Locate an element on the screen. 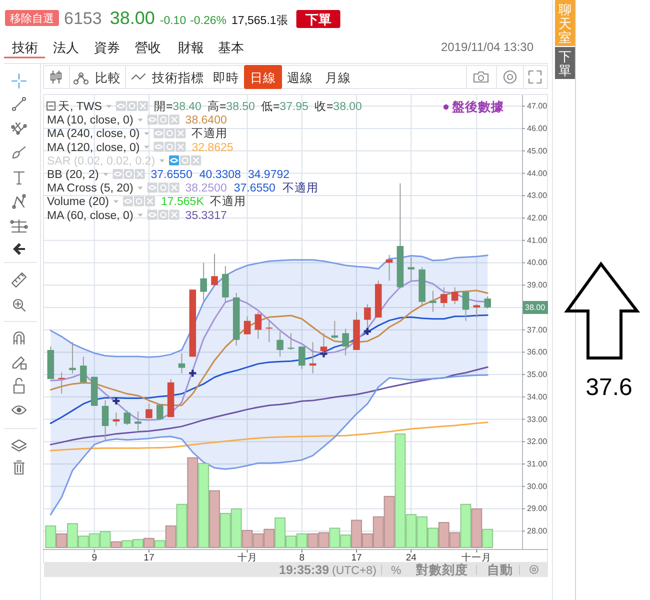  y-tick-label: 39.00 is located at coordinates (537, 285).